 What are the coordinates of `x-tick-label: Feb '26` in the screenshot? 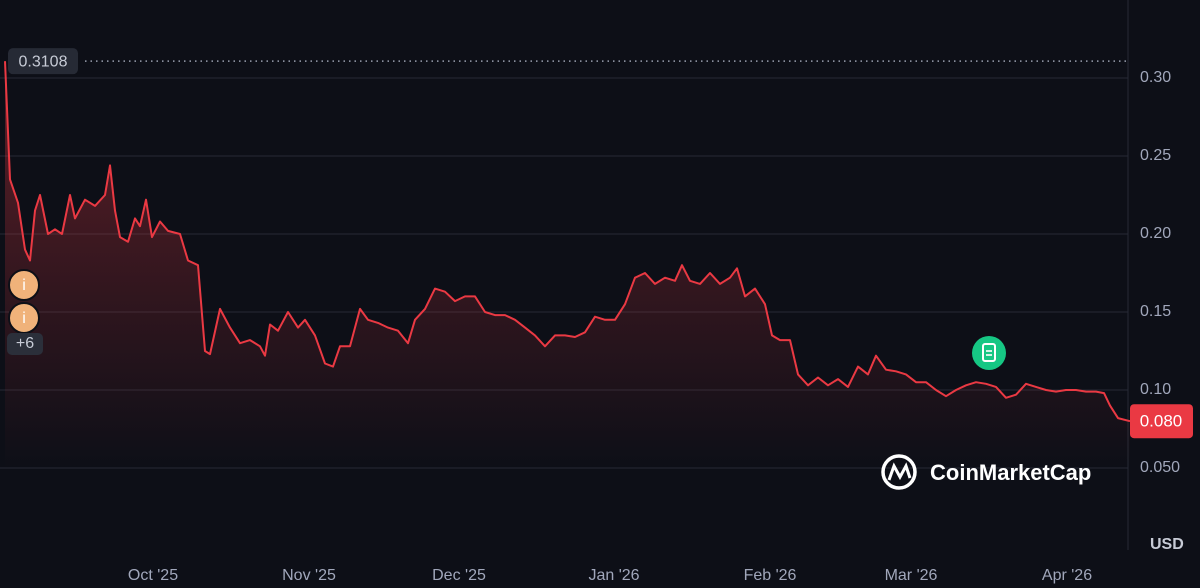 It's located at (770, 575).